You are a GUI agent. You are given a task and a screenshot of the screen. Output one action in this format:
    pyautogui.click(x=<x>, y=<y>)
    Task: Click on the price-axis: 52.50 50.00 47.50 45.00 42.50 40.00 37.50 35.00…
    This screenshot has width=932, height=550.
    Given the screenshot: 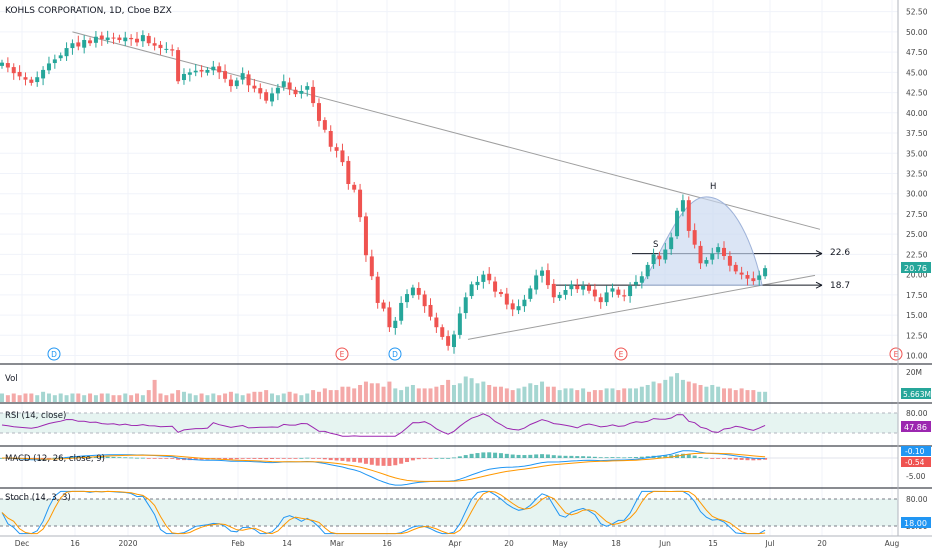 What is the action you would take?
    pyautogui.click(x=912, y=268)
    